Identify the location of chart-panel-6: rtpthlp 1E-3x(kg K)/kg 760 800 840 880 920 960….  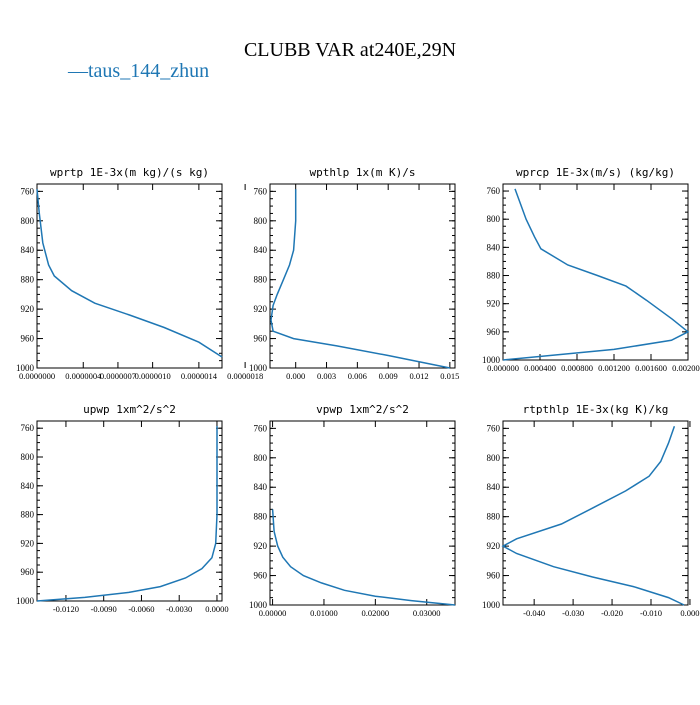
(591, 510).